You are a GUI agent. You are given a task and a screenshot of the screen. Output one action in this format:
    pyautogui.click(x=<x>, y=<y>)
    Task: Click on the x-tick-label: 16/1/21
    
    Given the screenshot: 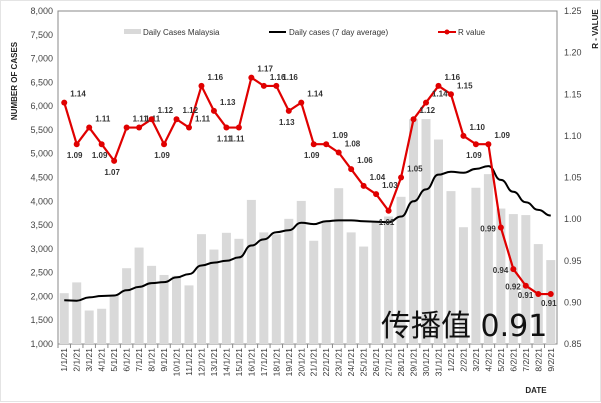 What is the action you would take?
    pyautogui.click(x=251, y=362)
    